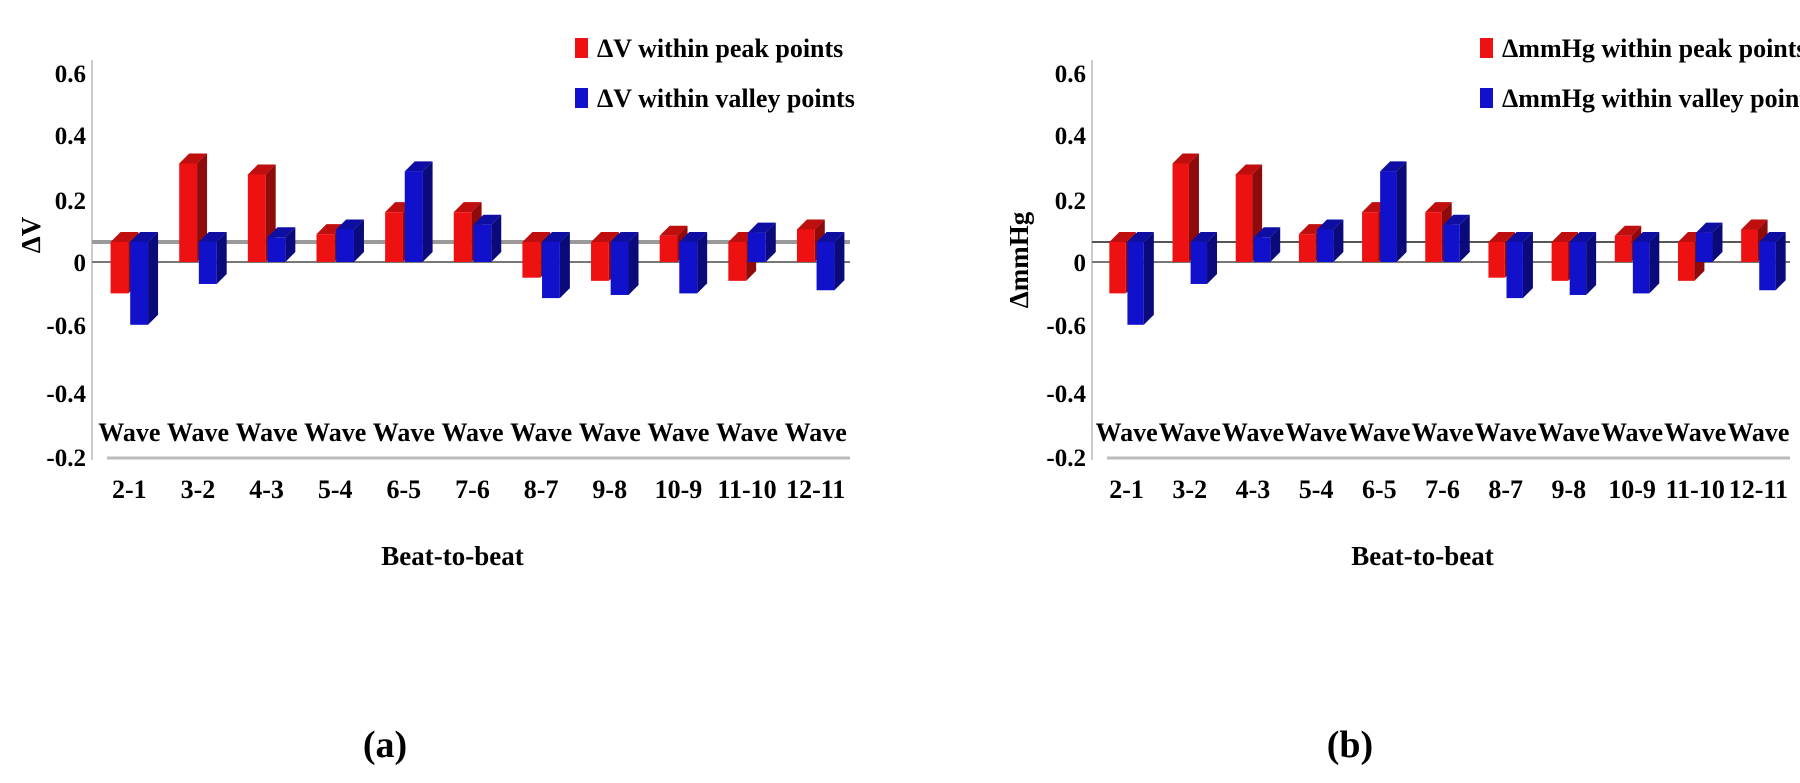 Image resolution: width=1800 pixels, height=783 pixels. Describe the element at coordinates (1070, 201) in the screenshot. I see `y-tick-label: 0.2` at that location.